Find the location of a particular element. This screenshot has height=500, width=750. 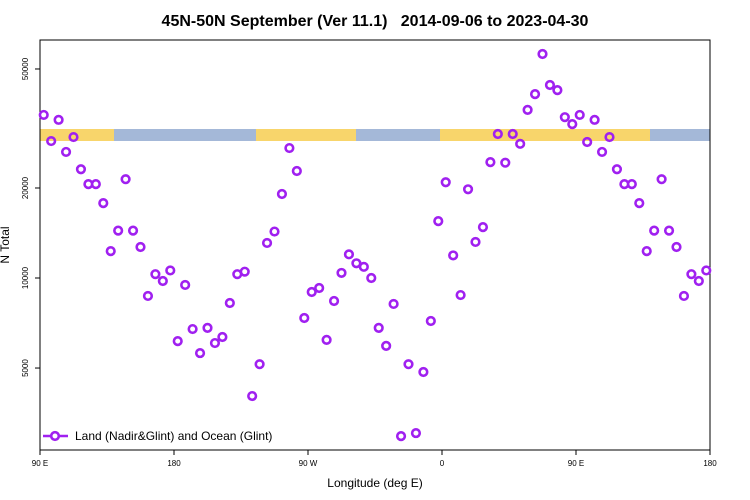

x-tick-label: 0 is located at coordinates (442, 463).